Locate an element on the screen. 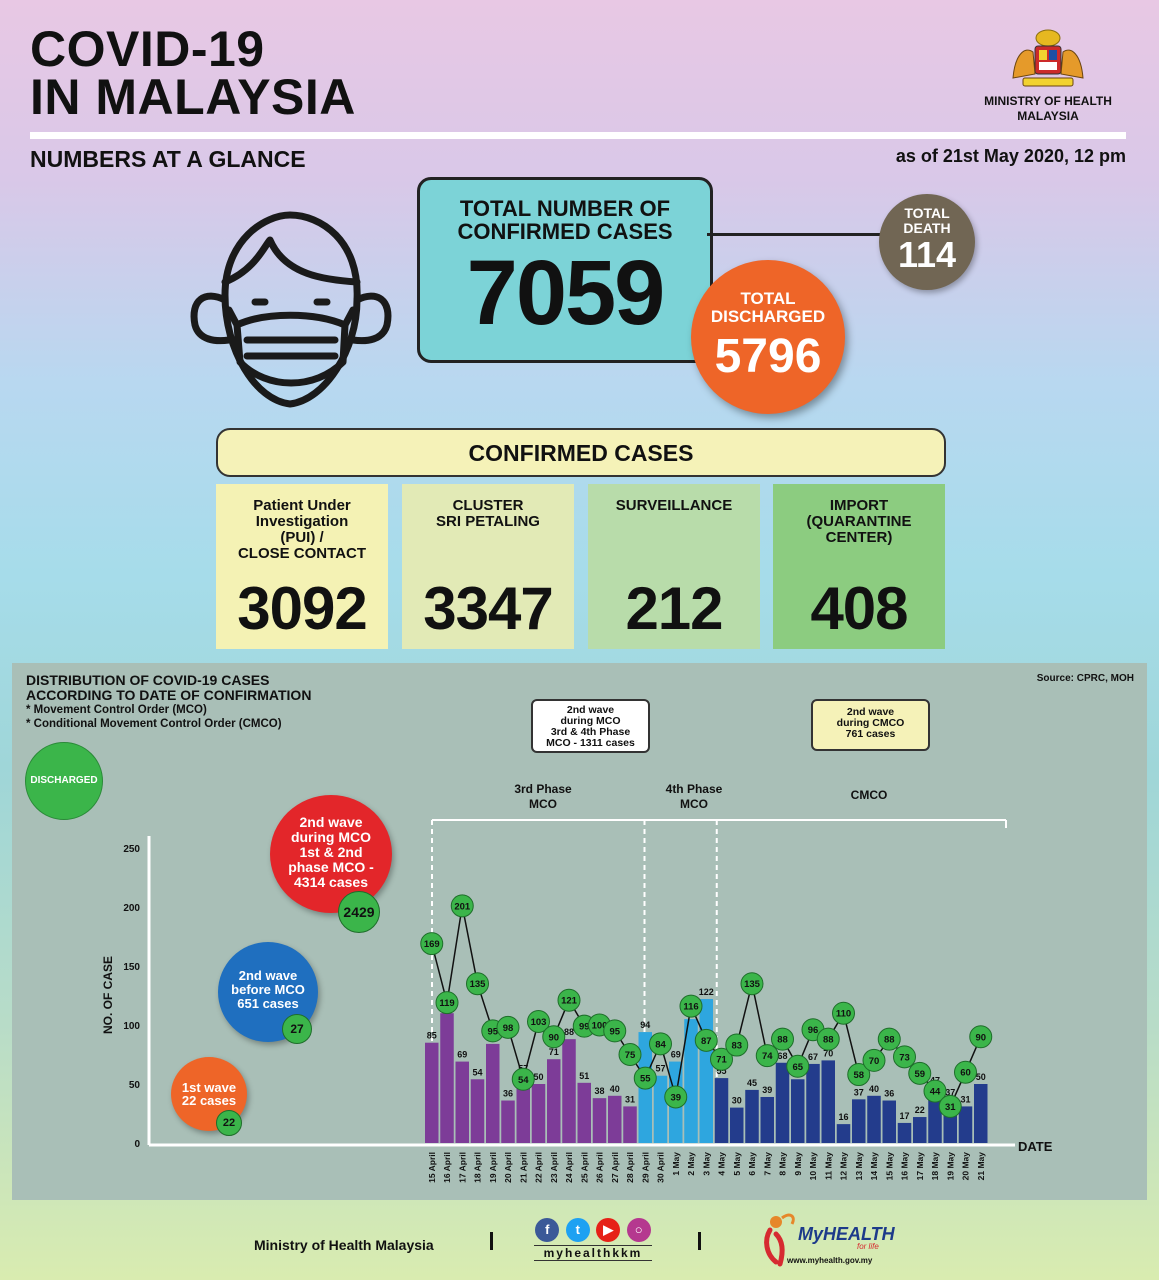  footer-separator is located at coordinates (491, 1241).